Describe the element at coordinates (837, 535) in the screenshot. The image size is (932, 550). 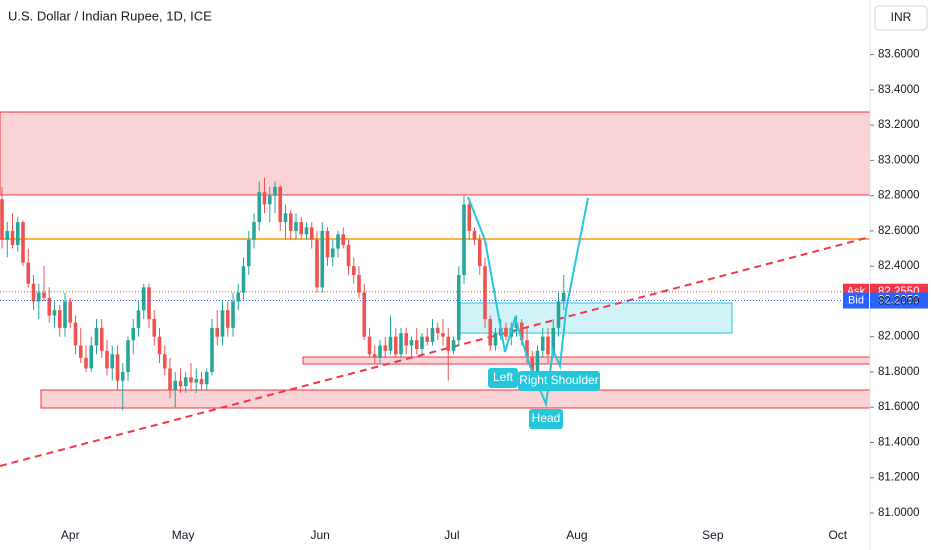
I see `x-tick-label: Oct` at that location.